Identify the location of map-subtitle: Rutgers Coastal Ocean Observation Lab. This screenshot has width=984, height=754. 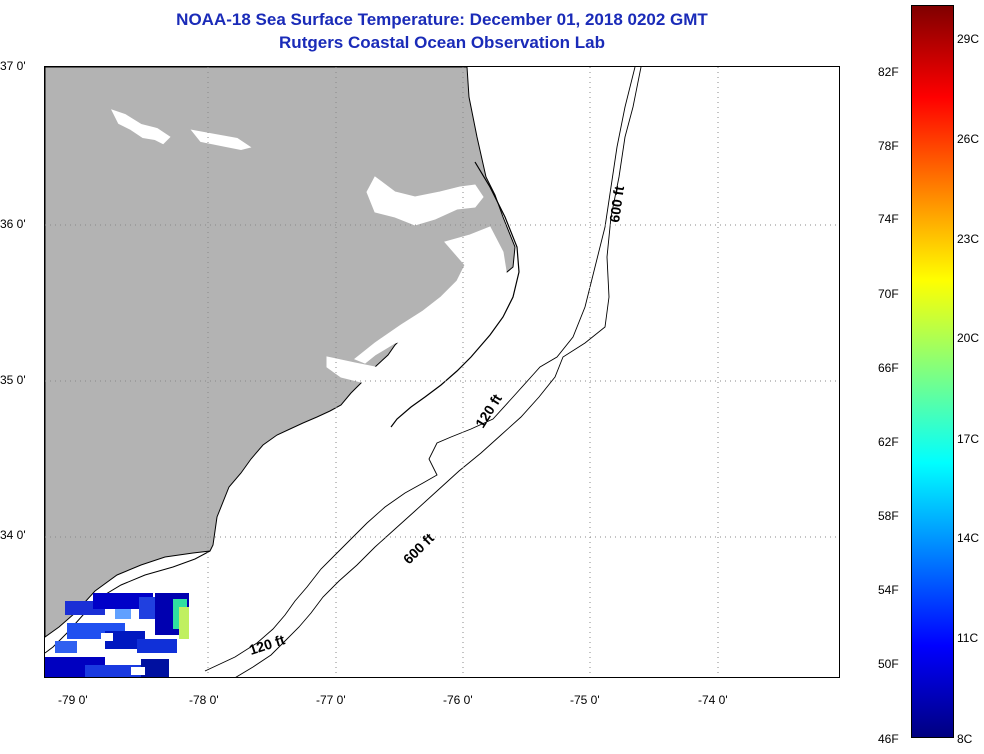
(442, 42).